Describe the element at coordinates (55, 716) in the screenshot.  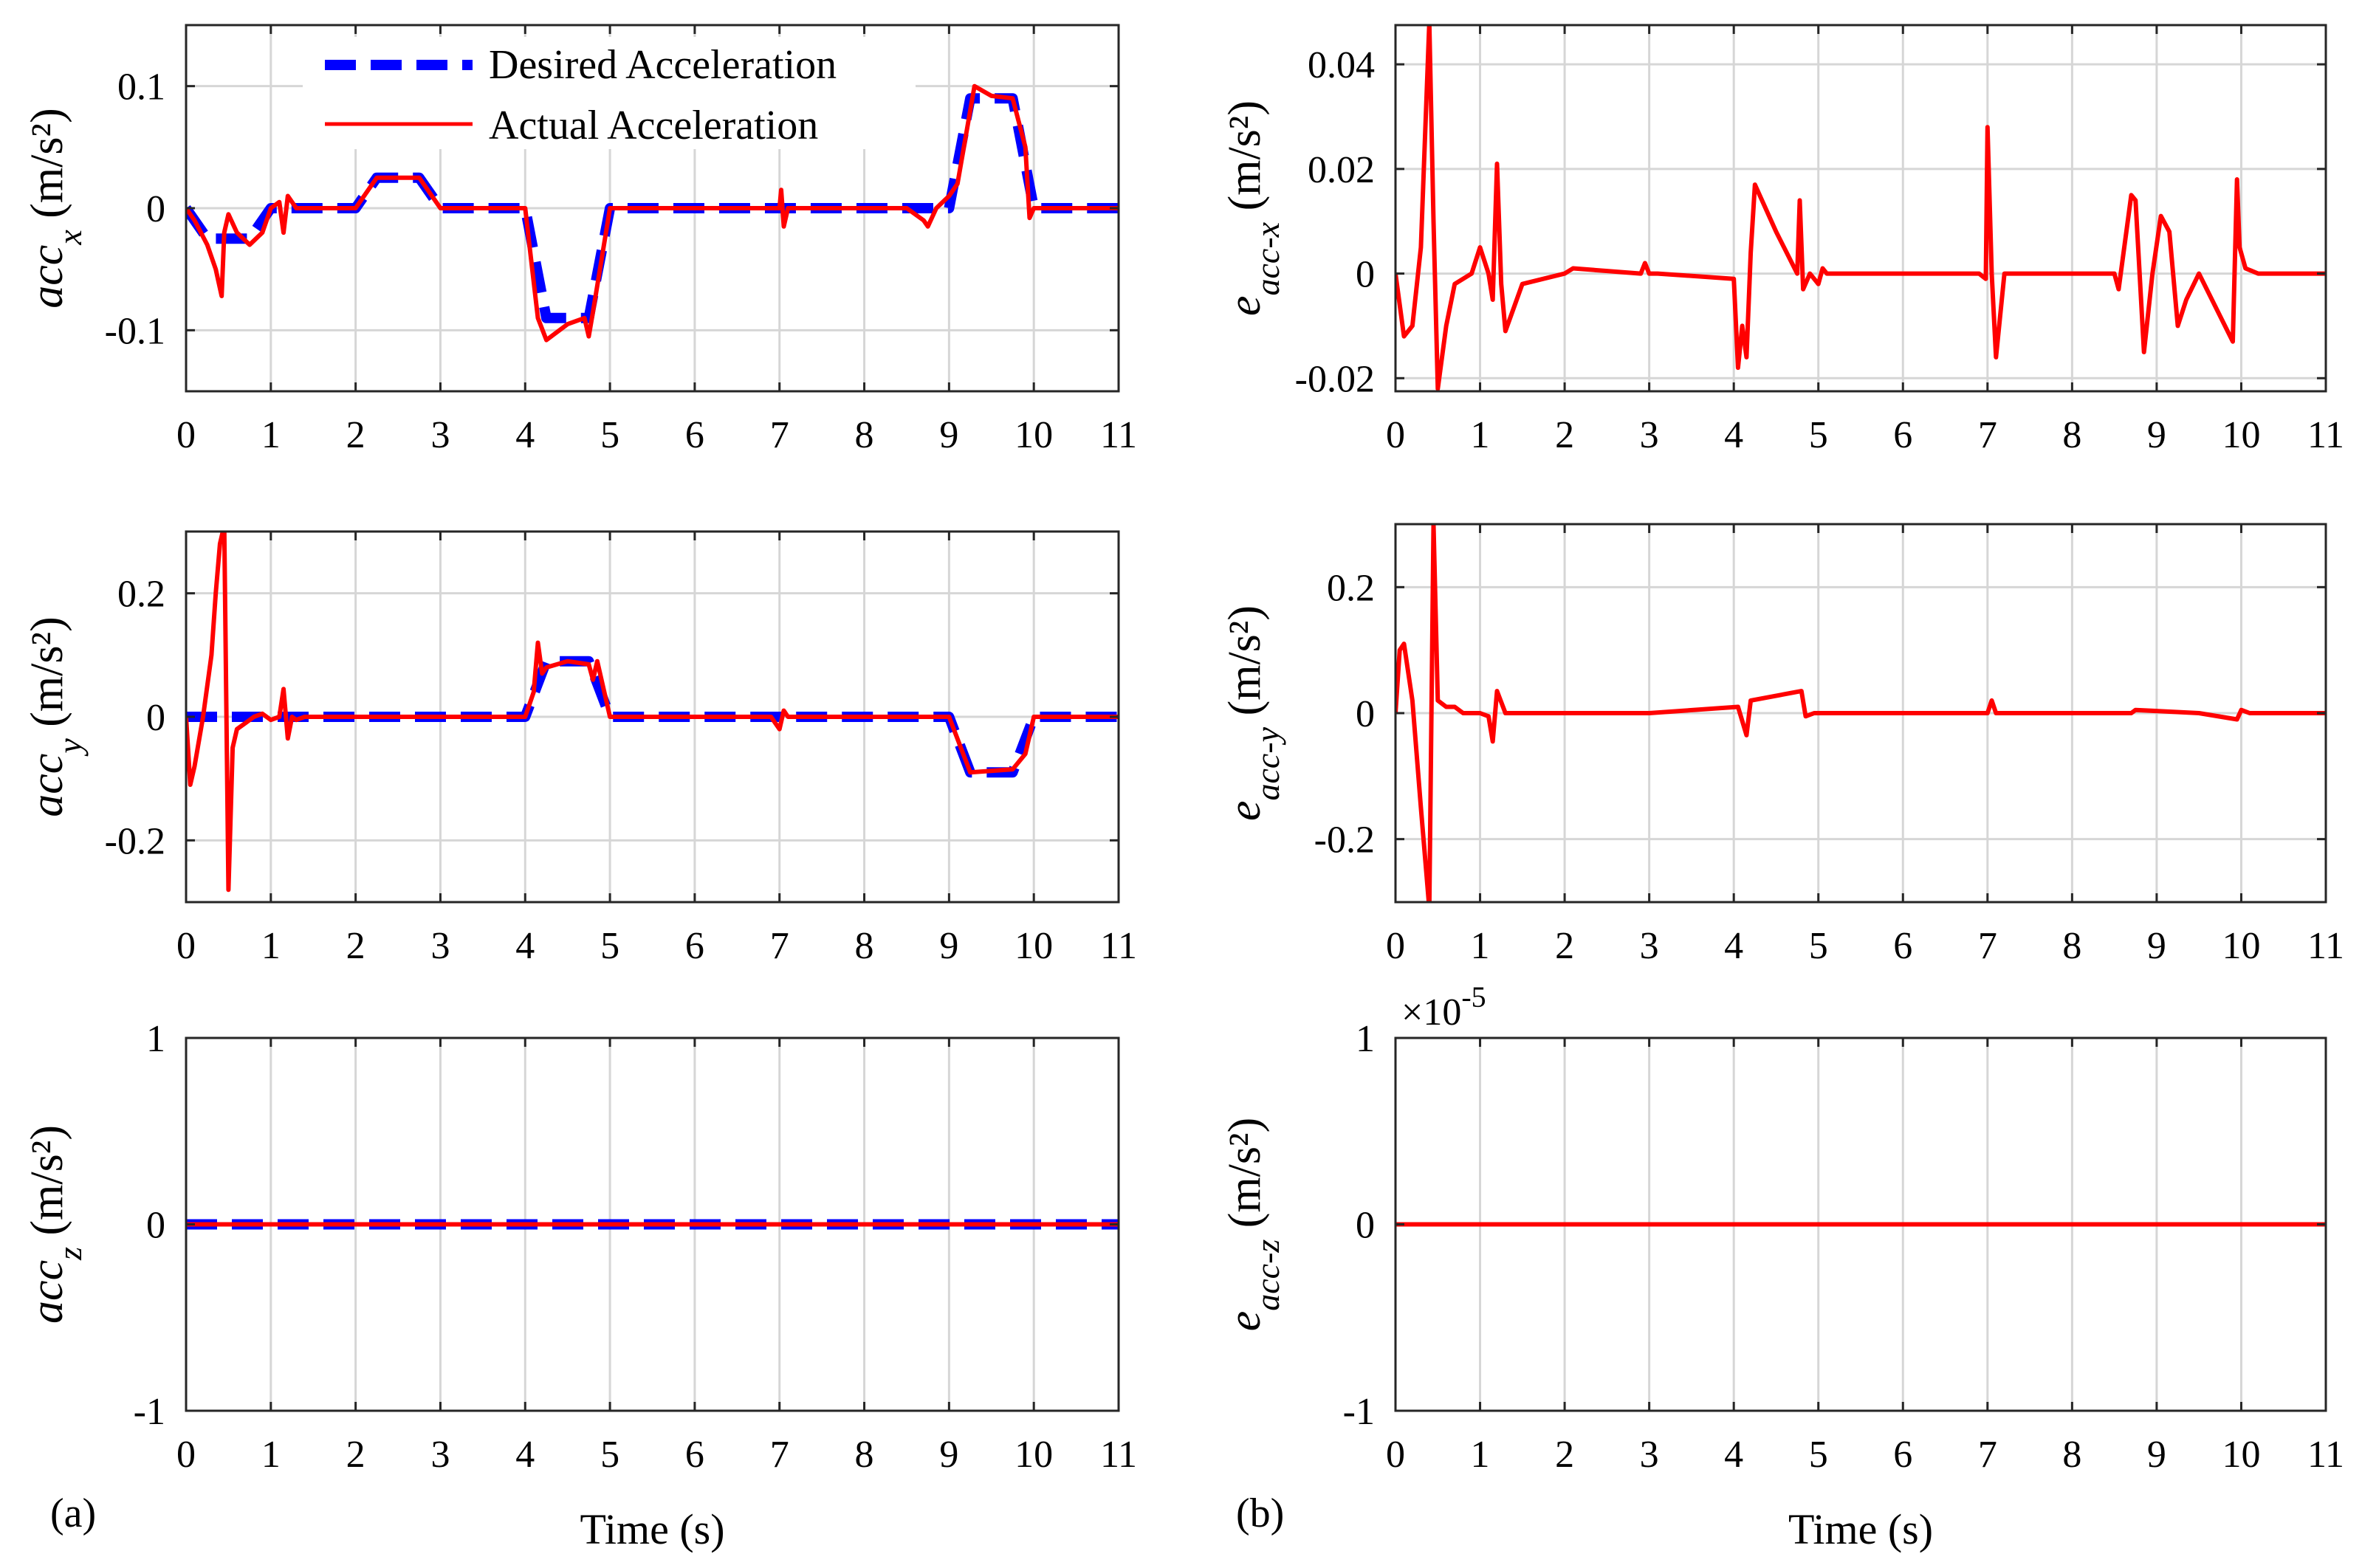
I see `y-axis-label: accy (m/s²)` at that location.